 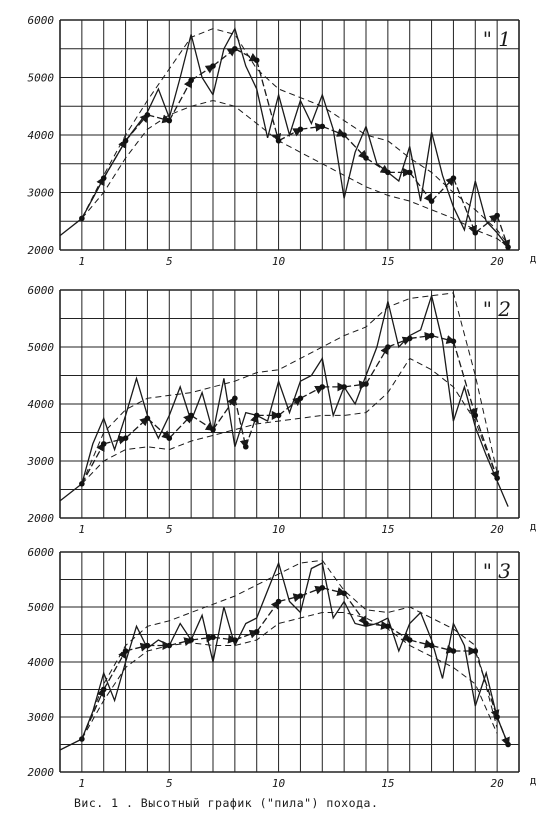 I want to click on panel-number: " 3, so click(x=497, y=571).